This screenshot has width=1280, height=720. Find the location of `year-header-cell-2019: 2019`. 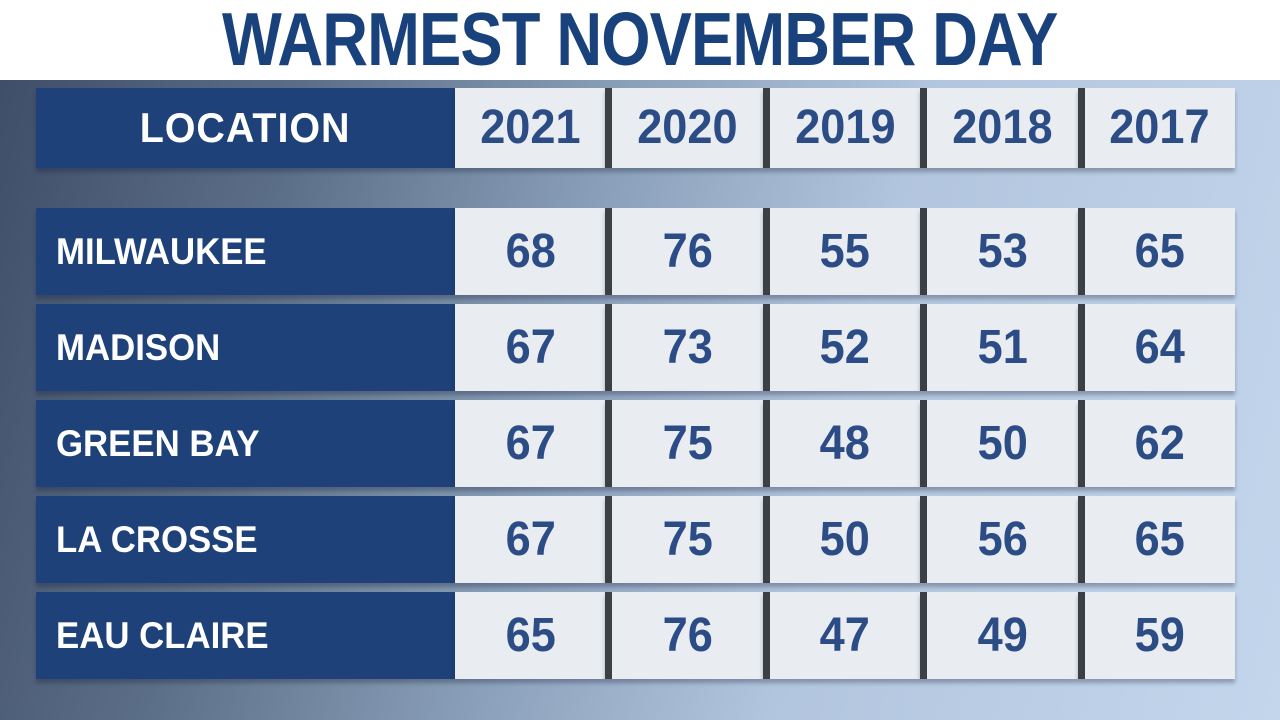

year-header-cell-2019: 2019 is located at coordinates (841, 128).